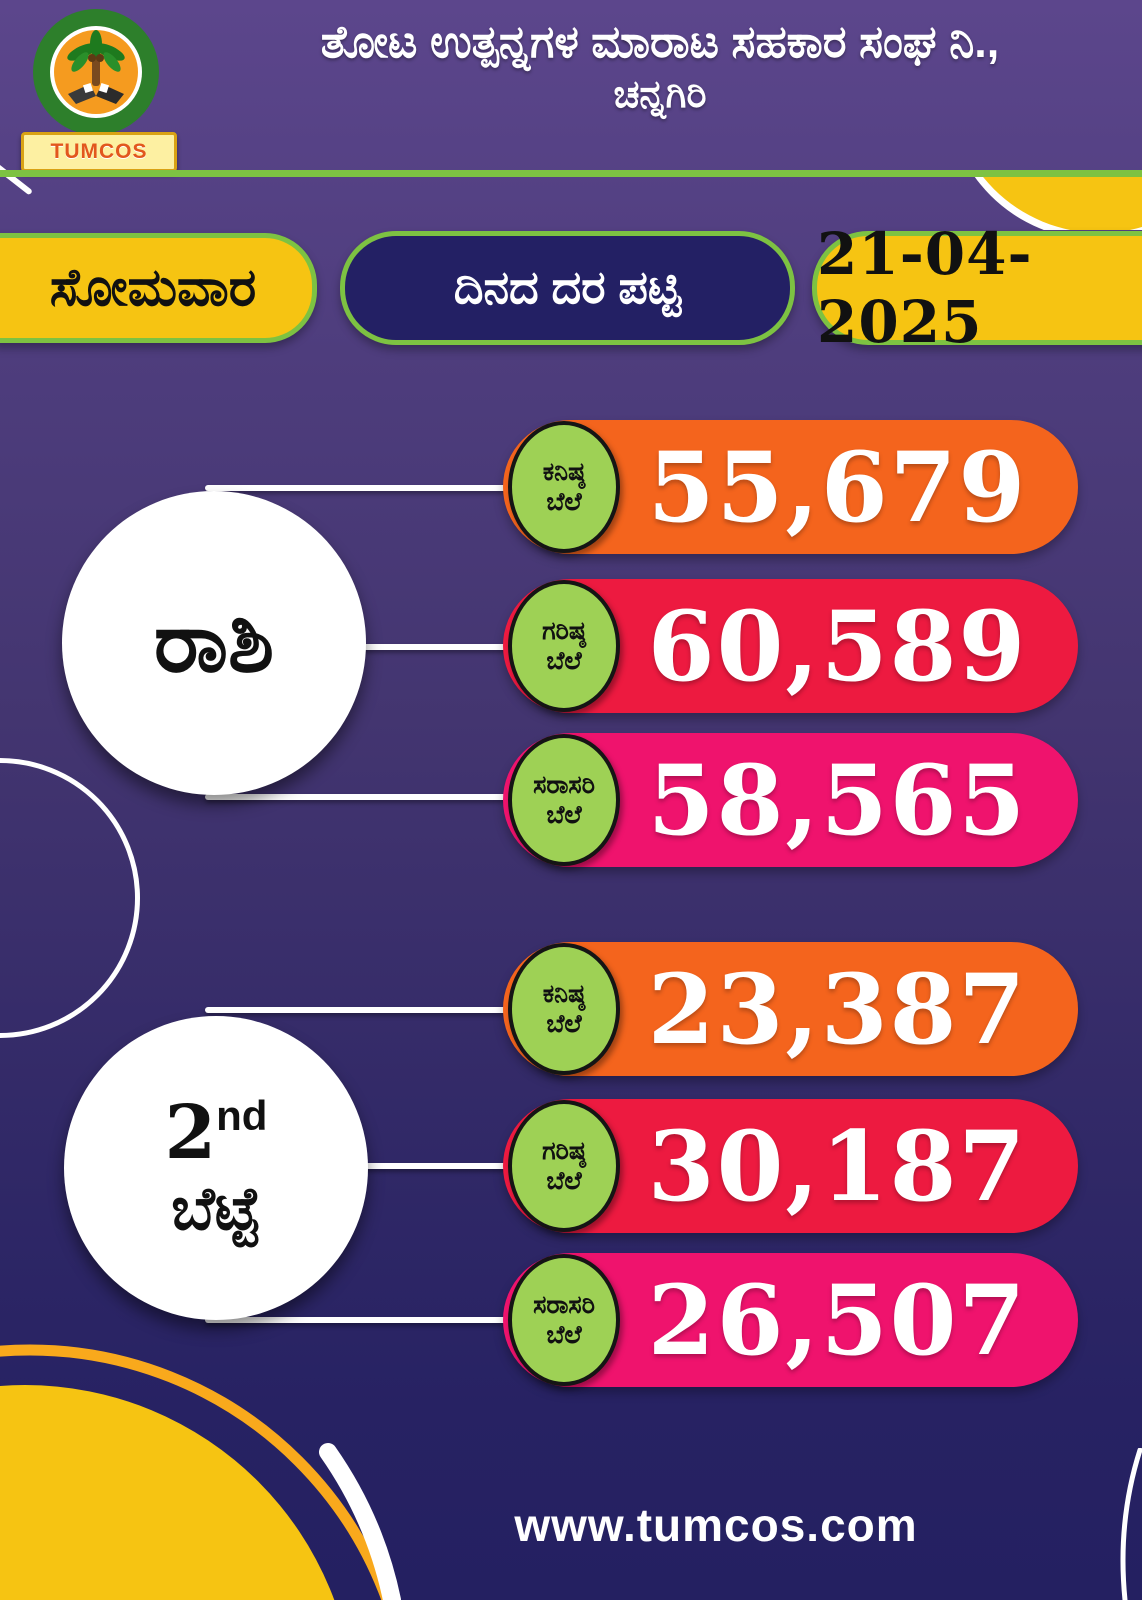  I want to click on org-name: ತೋಟ ಉತ್ಪನ್ನಗಳ ಮಾರಾಟ ಸಹಕಾರ ಸಂಘ ನಿ.,, so click(660, 41).